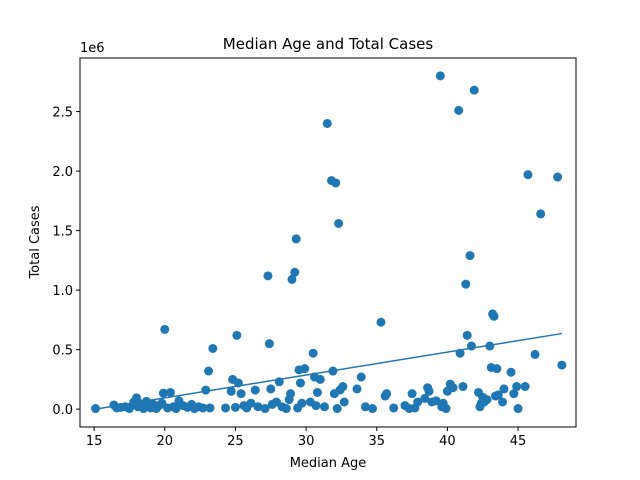  I want to click on y-tick-label-0: 0.0, so click(62, 410).